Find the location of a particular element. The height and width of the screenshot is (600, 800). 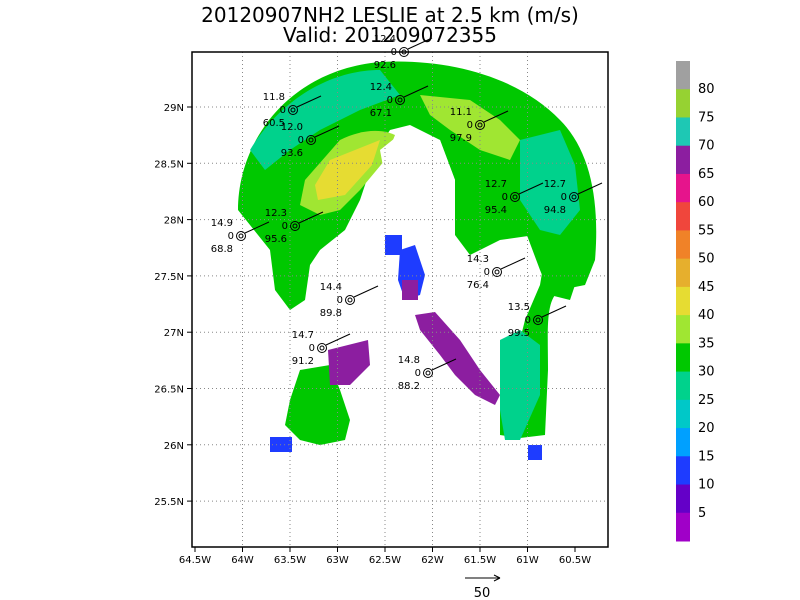

station-top-value: 14.3 is located at coordinates (478, 259).